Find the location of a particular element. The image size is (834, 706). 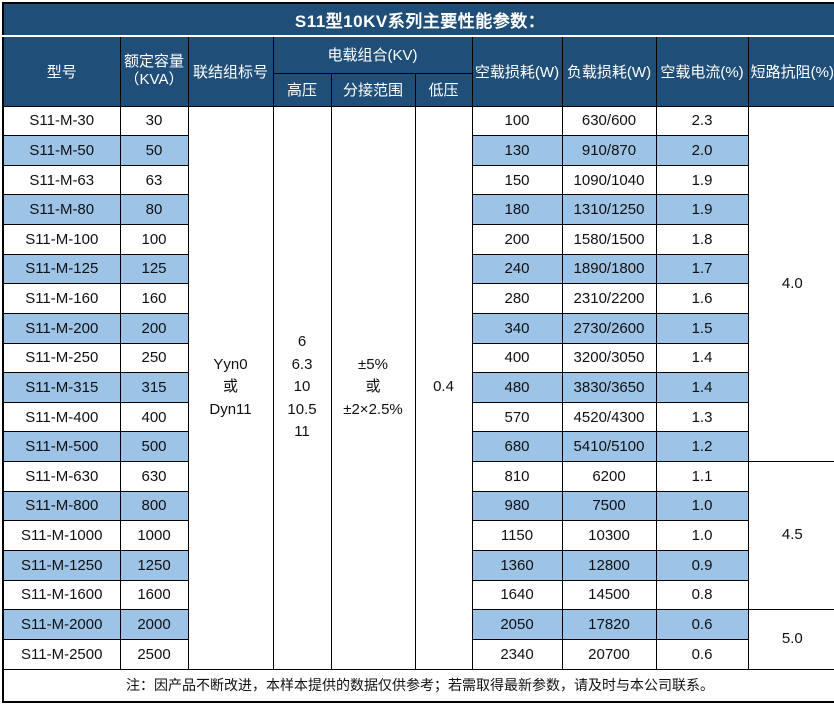

model-cell: S11-M-50 is located at coordinates (61, 150).